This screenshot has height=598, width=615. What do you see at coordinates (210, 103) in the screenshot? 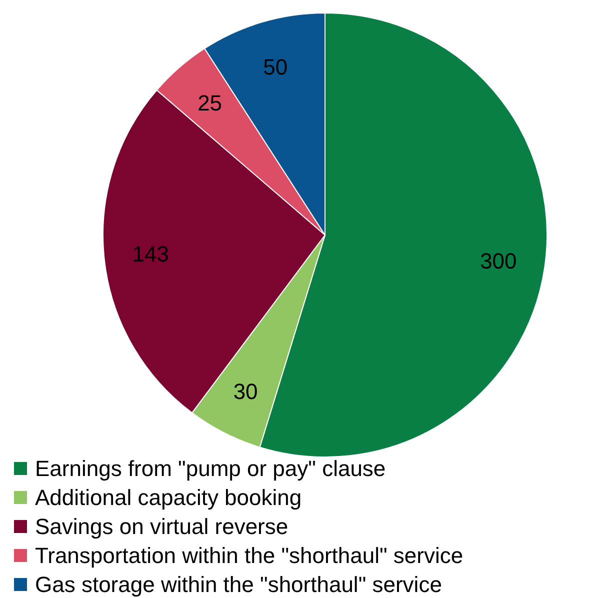
I see `data-label: 25` at bounding box center [210, 103].